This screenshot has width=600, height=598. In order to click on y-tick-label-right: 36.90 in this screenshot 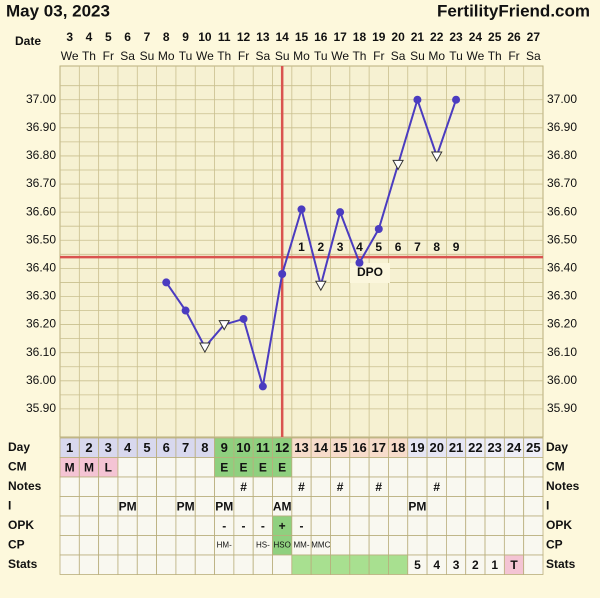, I will do `click(562, 127)`.